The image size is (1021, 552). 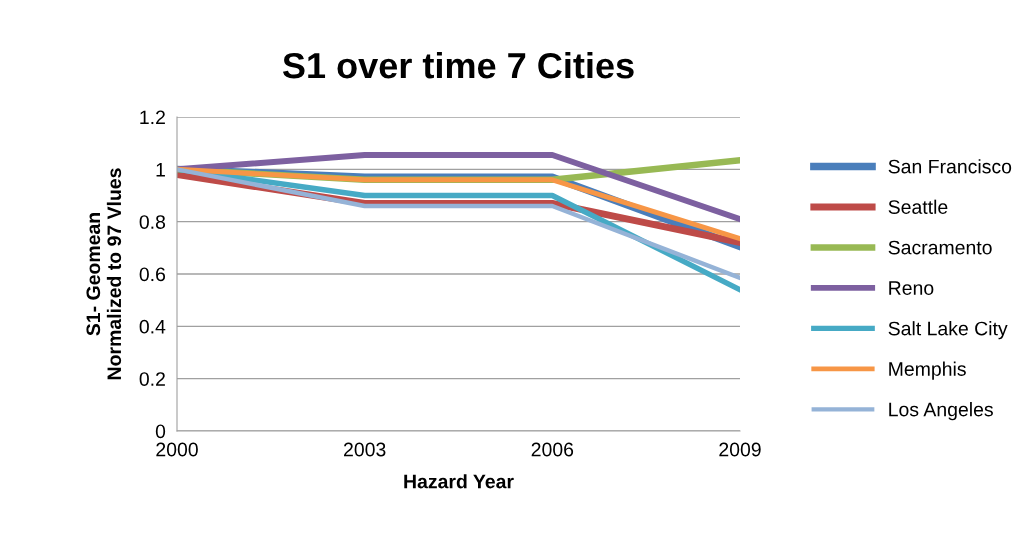 What do you see at coordinates (950, 166) in the screenshot?
I see `legend-label: San Francisco` at bounding box center [950, 166].